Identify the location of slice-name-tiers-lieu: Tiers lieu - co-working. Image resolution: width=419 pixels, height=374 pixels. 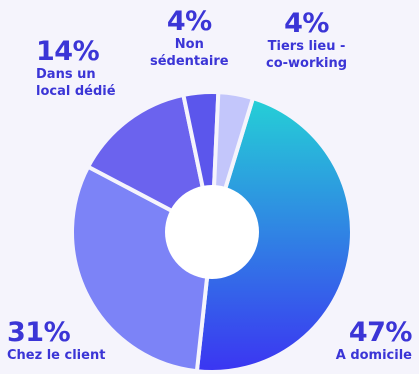
(307, 55).